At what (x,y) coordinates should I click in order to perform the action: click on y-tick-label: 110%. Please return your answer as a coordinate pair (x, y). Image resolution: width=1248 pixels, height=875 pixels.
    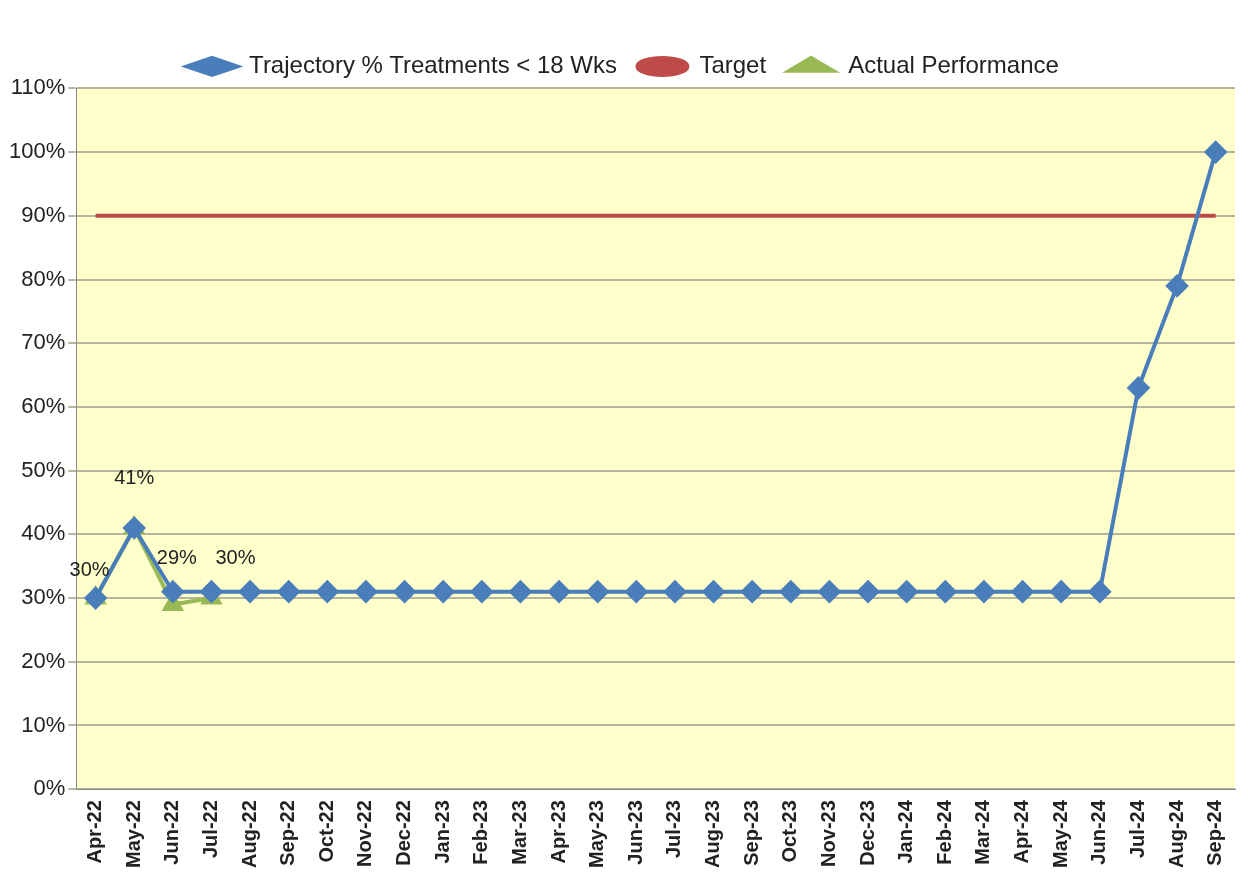
    Looking at the image, I should click on (38, 87).